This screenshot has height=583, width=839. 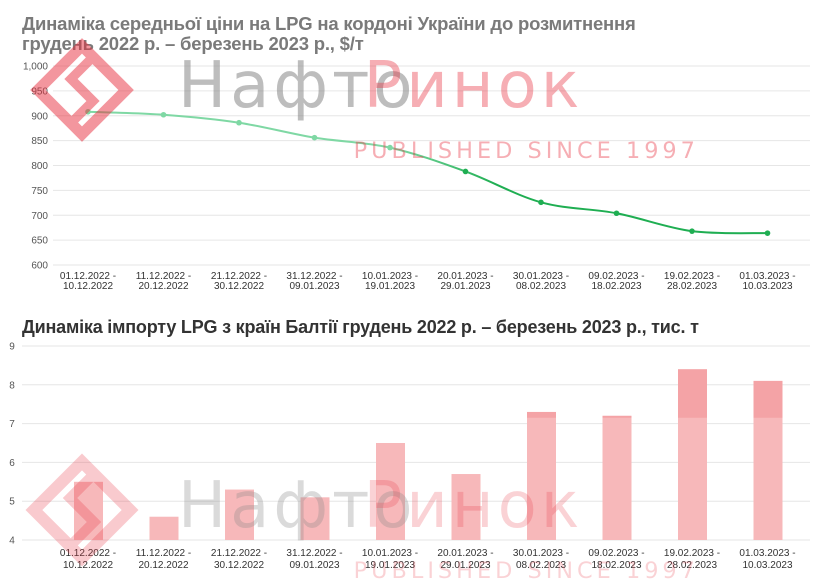 What do you see at coordinates (39, 116) in the screenshot?
I see `line-y-tick: 900` at bounding box center [39, 116].